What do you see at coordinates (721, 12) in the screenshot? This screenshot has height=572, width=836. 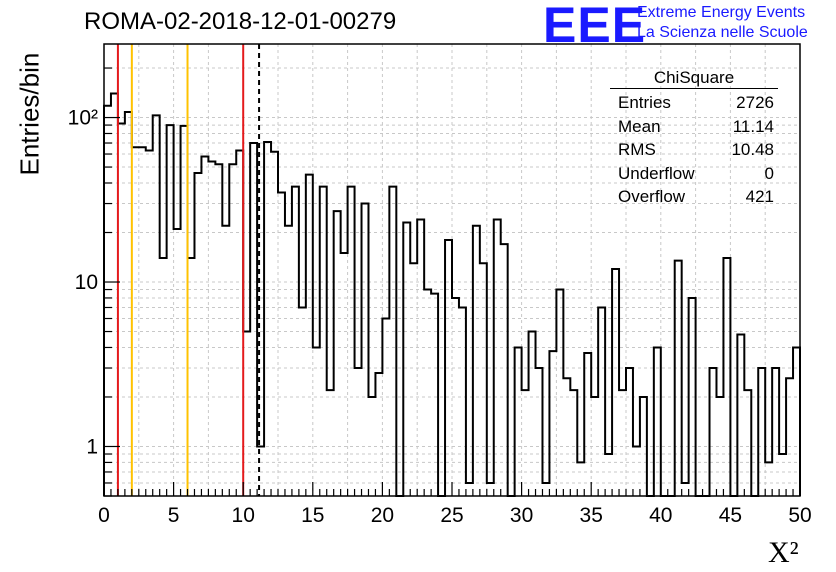 I see `logo-line-1: Extreme Energy Events` at bounding box center [721, 12].